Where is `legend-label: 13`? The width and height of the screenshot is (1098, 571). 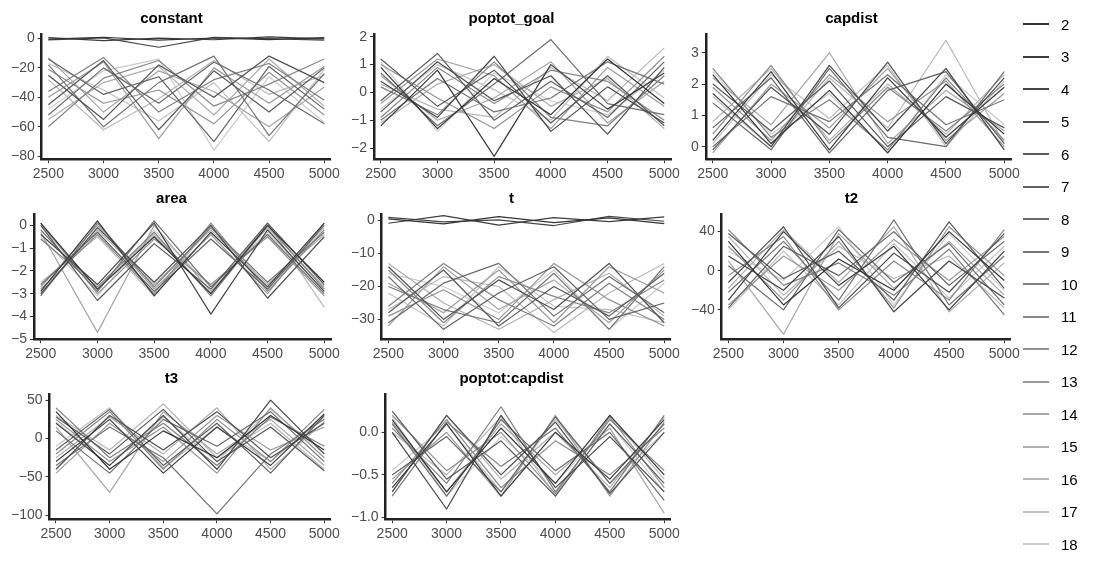 legend-label: 13 is located at coordinates (1069, 382).